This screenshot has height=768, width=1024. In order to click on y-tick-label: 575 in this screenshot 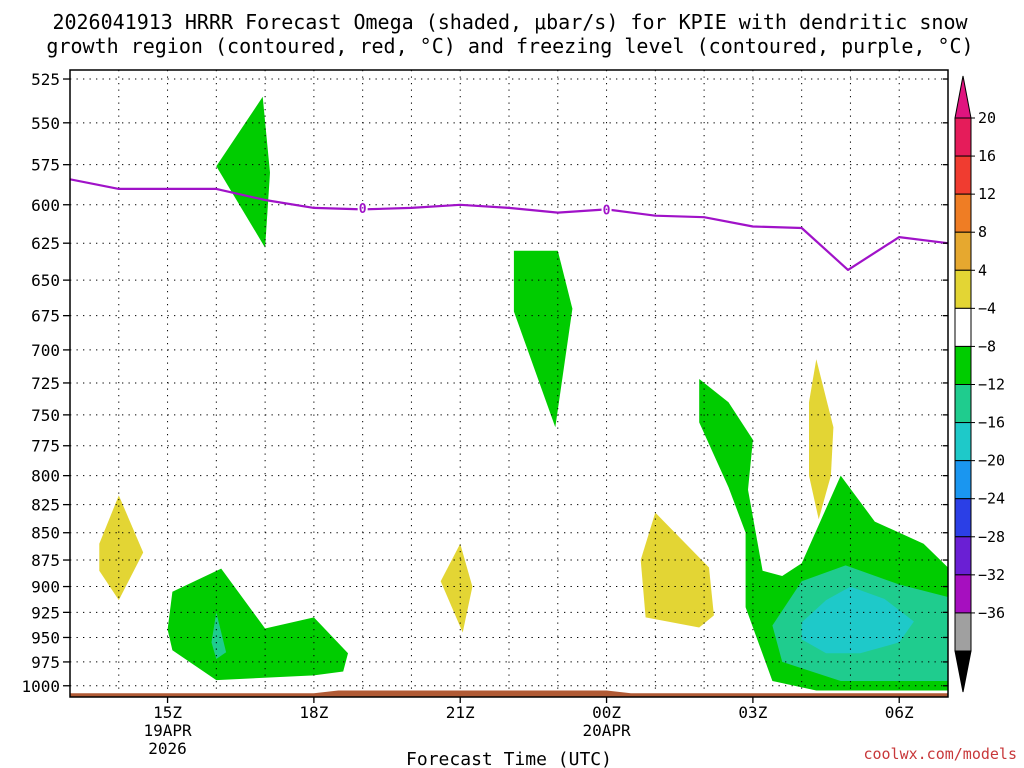, I will do `click(45, 165)`.